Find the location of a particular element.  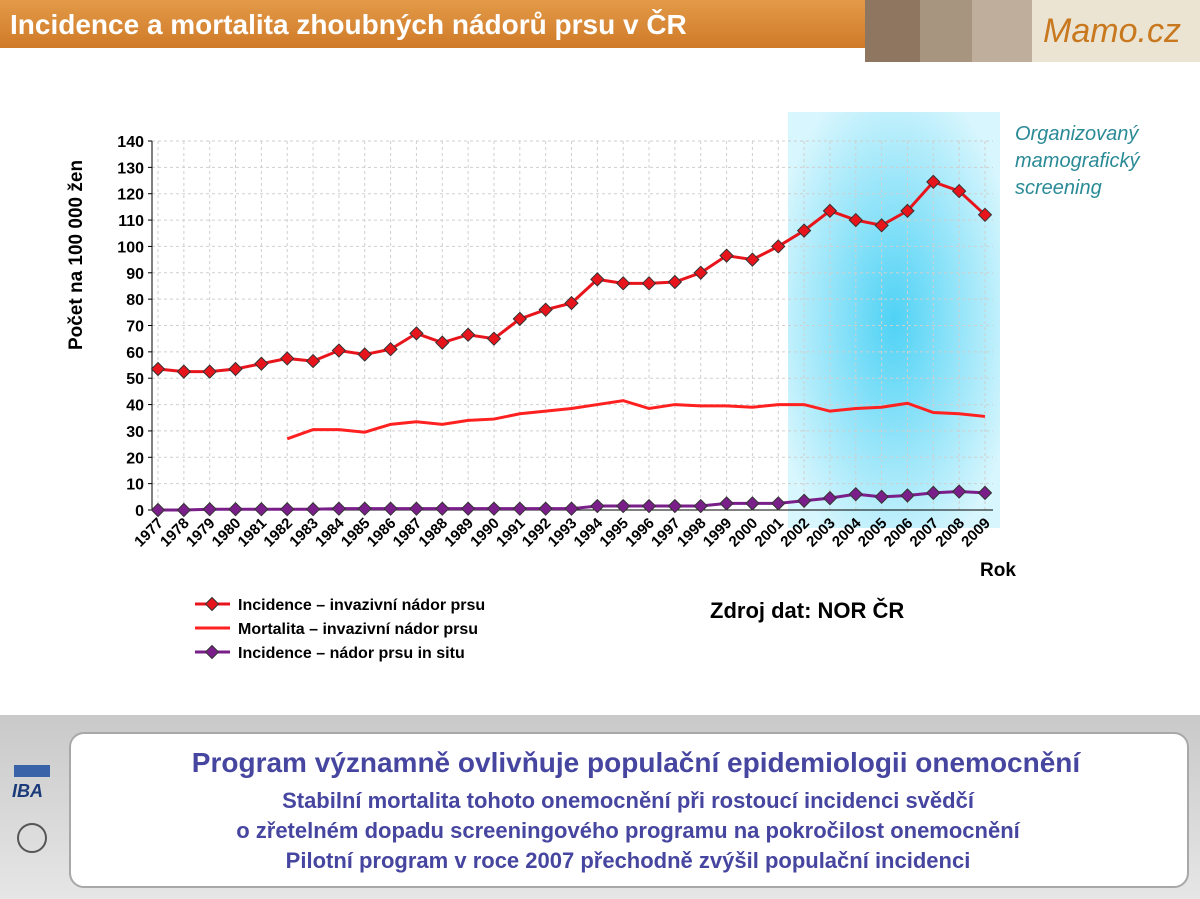

annotation: mamografický is located at coordinates (1077, 161).